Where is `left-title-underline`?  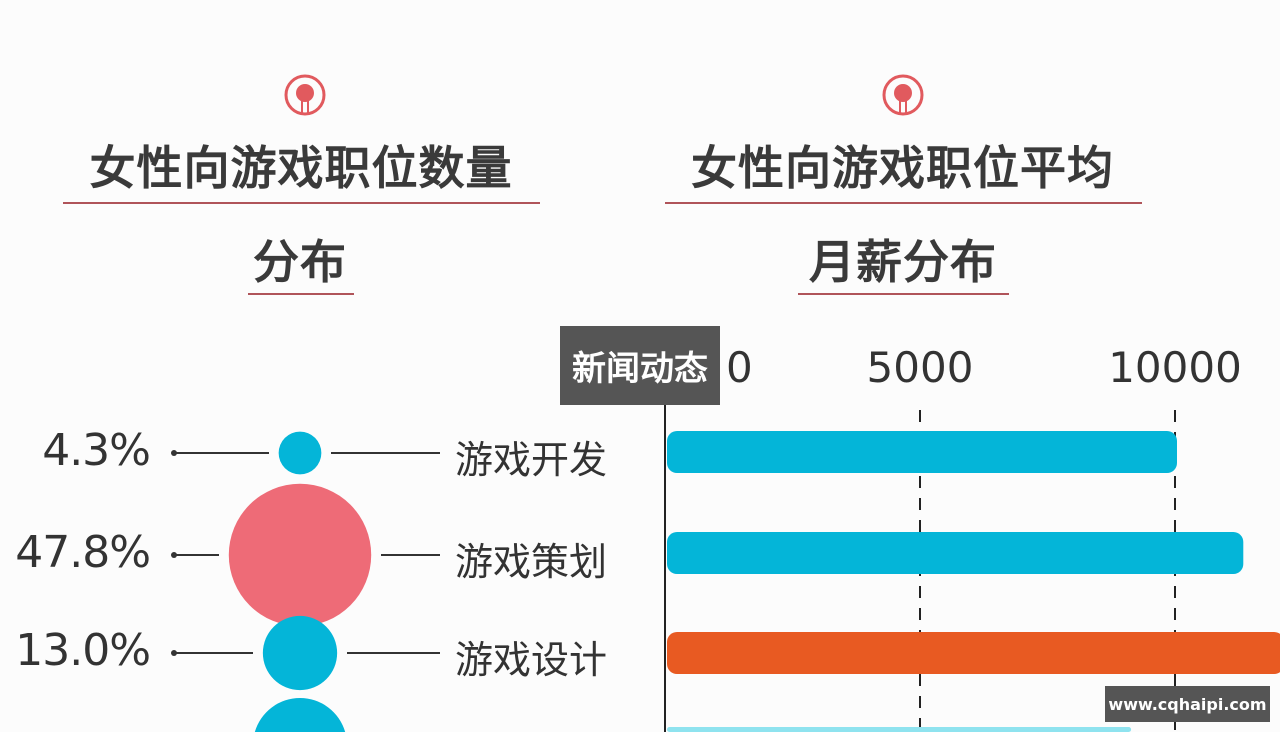 left-title-underline is located at coordinates (301, 203).